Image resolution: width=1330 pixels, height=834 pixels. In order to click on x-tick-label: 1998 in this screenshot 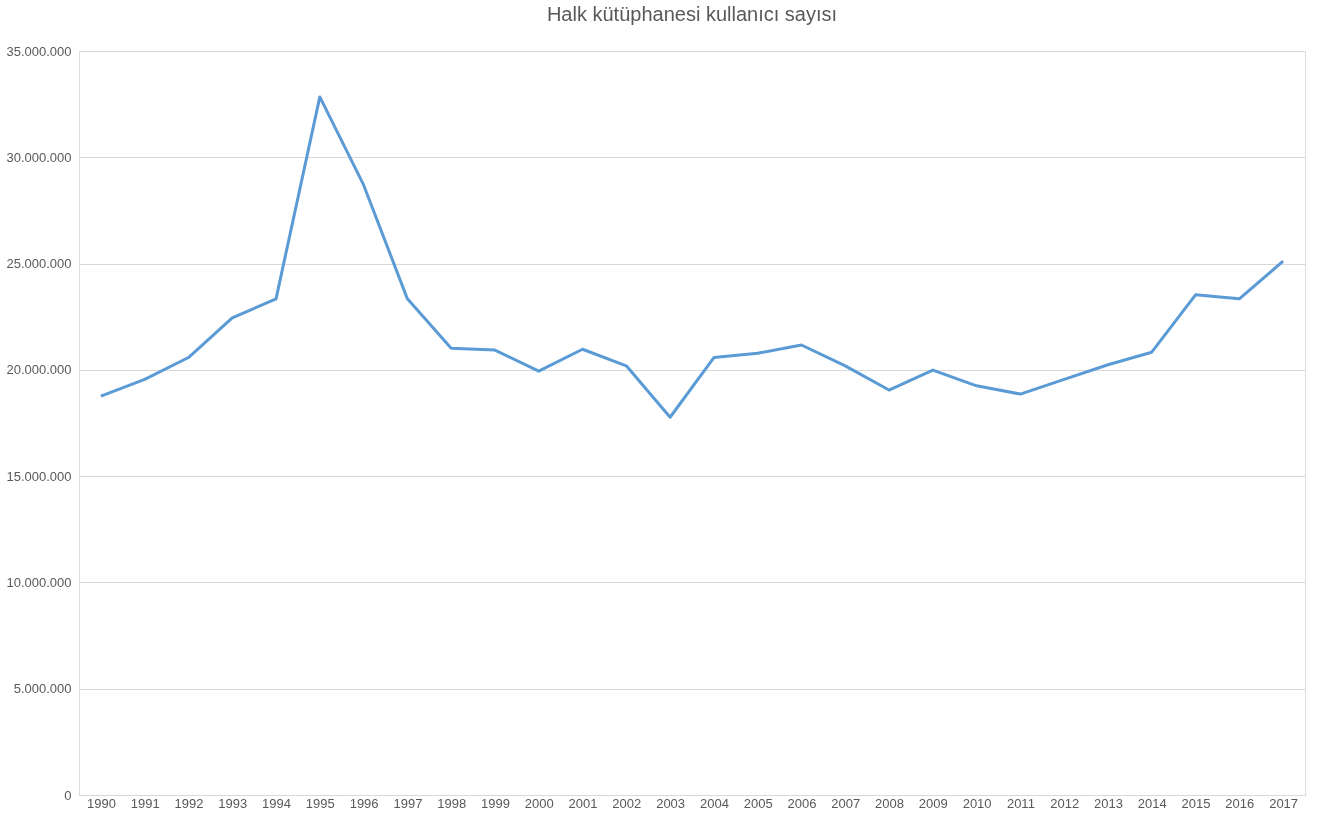, I will do `click(452, 803)`.